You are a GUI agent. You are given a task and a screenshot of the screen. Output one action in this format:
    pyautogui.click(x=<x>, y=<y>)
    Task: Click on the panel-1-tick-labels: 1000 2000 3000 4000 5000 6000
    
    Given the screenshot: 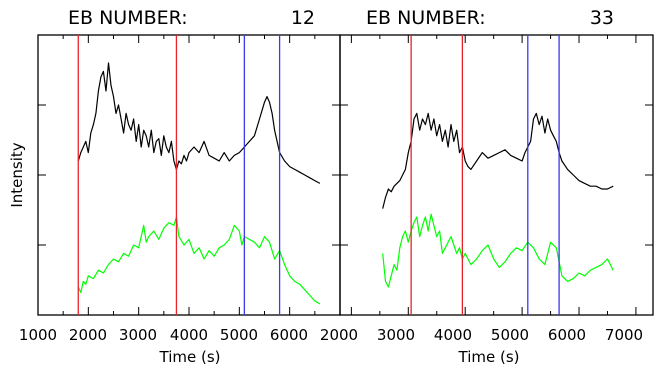 What is the action you would take?
    pyautogui.click(x=163, y=335)
    